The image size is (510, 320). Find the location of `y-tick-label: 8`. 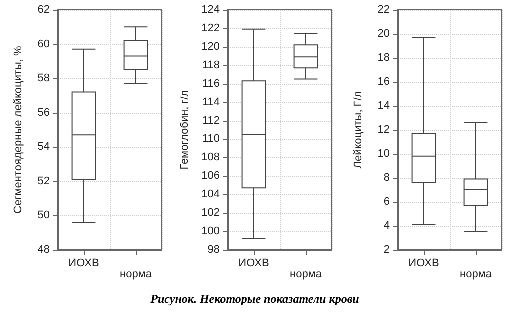

y-tick-label: 8 is located at coordinates (387, 178).